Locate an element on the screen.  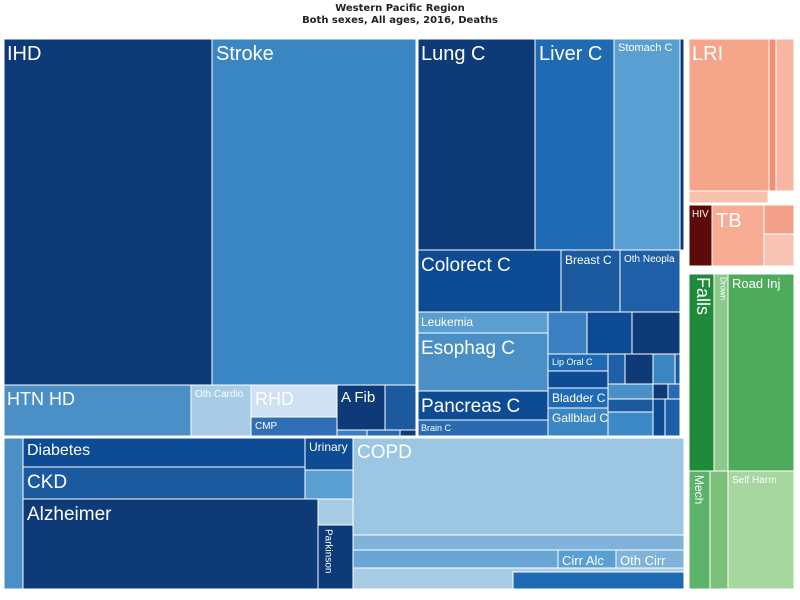
tile-label-mech: Mech is located at coordinates (699, 489).